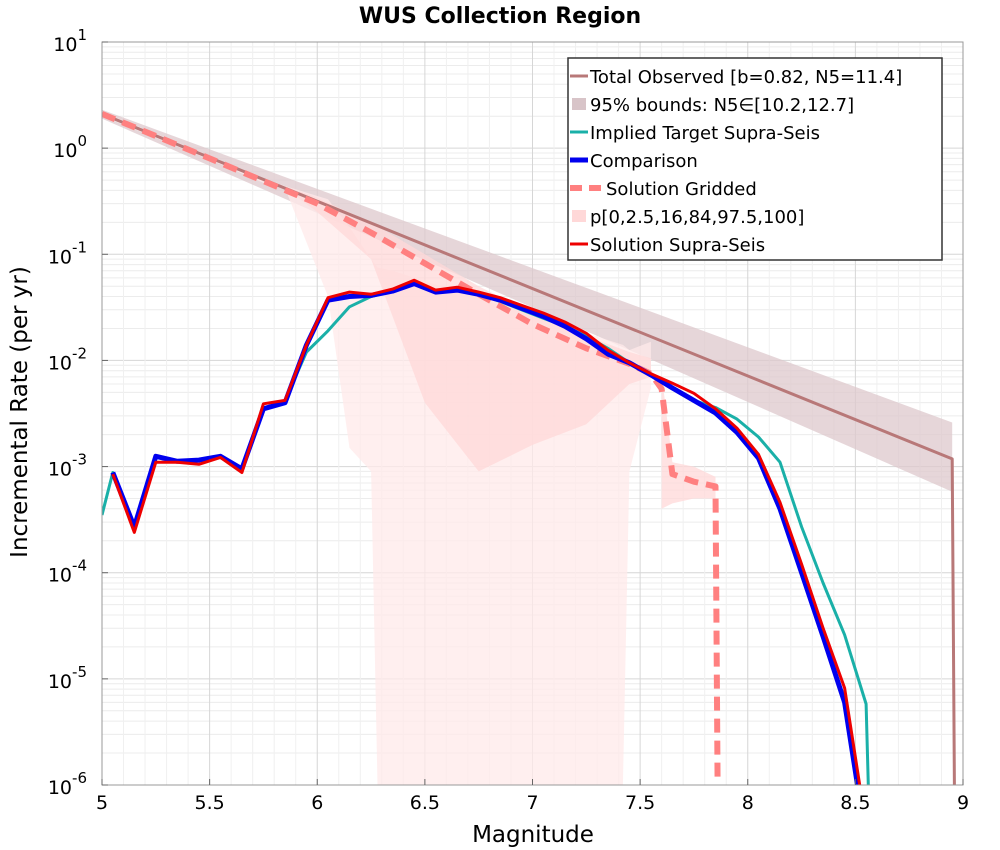  What do you see at coordinates (748, 803) in the screenshot?
I see `x-tick-label: 8` at bounding box center [748, 803].